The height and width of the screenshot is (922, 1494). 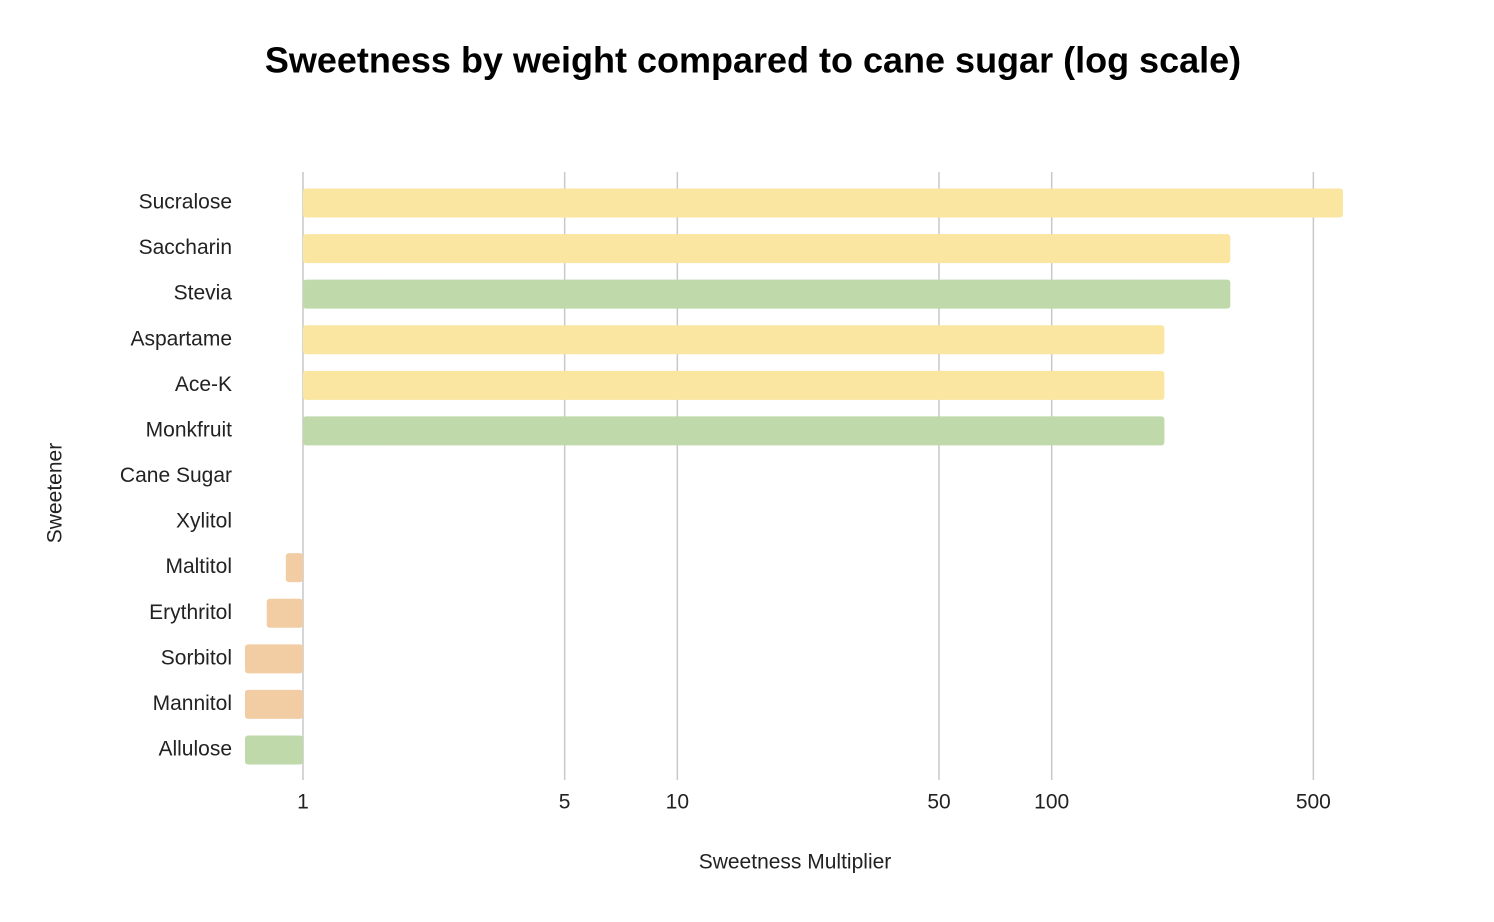 I want to click on x-tick-label: 50, so click(x=938, y=802).